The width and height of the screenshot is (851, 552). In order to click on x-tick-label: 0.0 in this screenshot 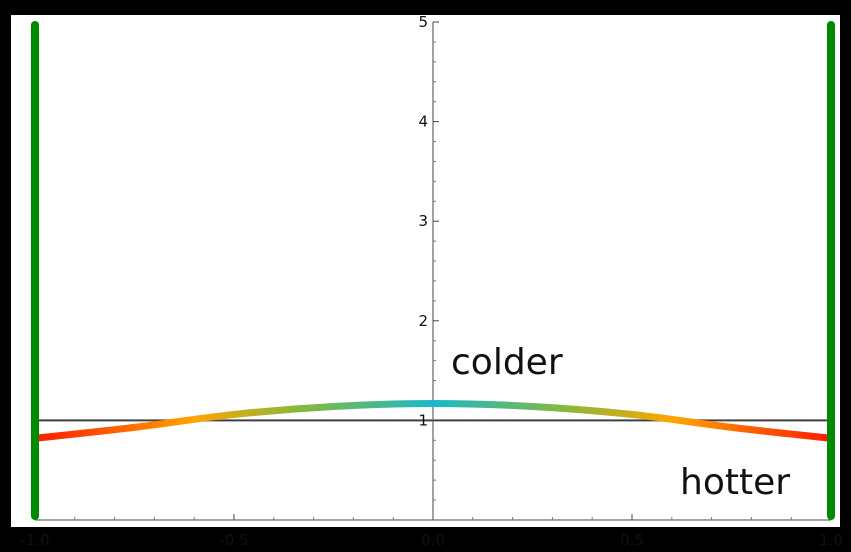, I will do `click(433, 540)`.